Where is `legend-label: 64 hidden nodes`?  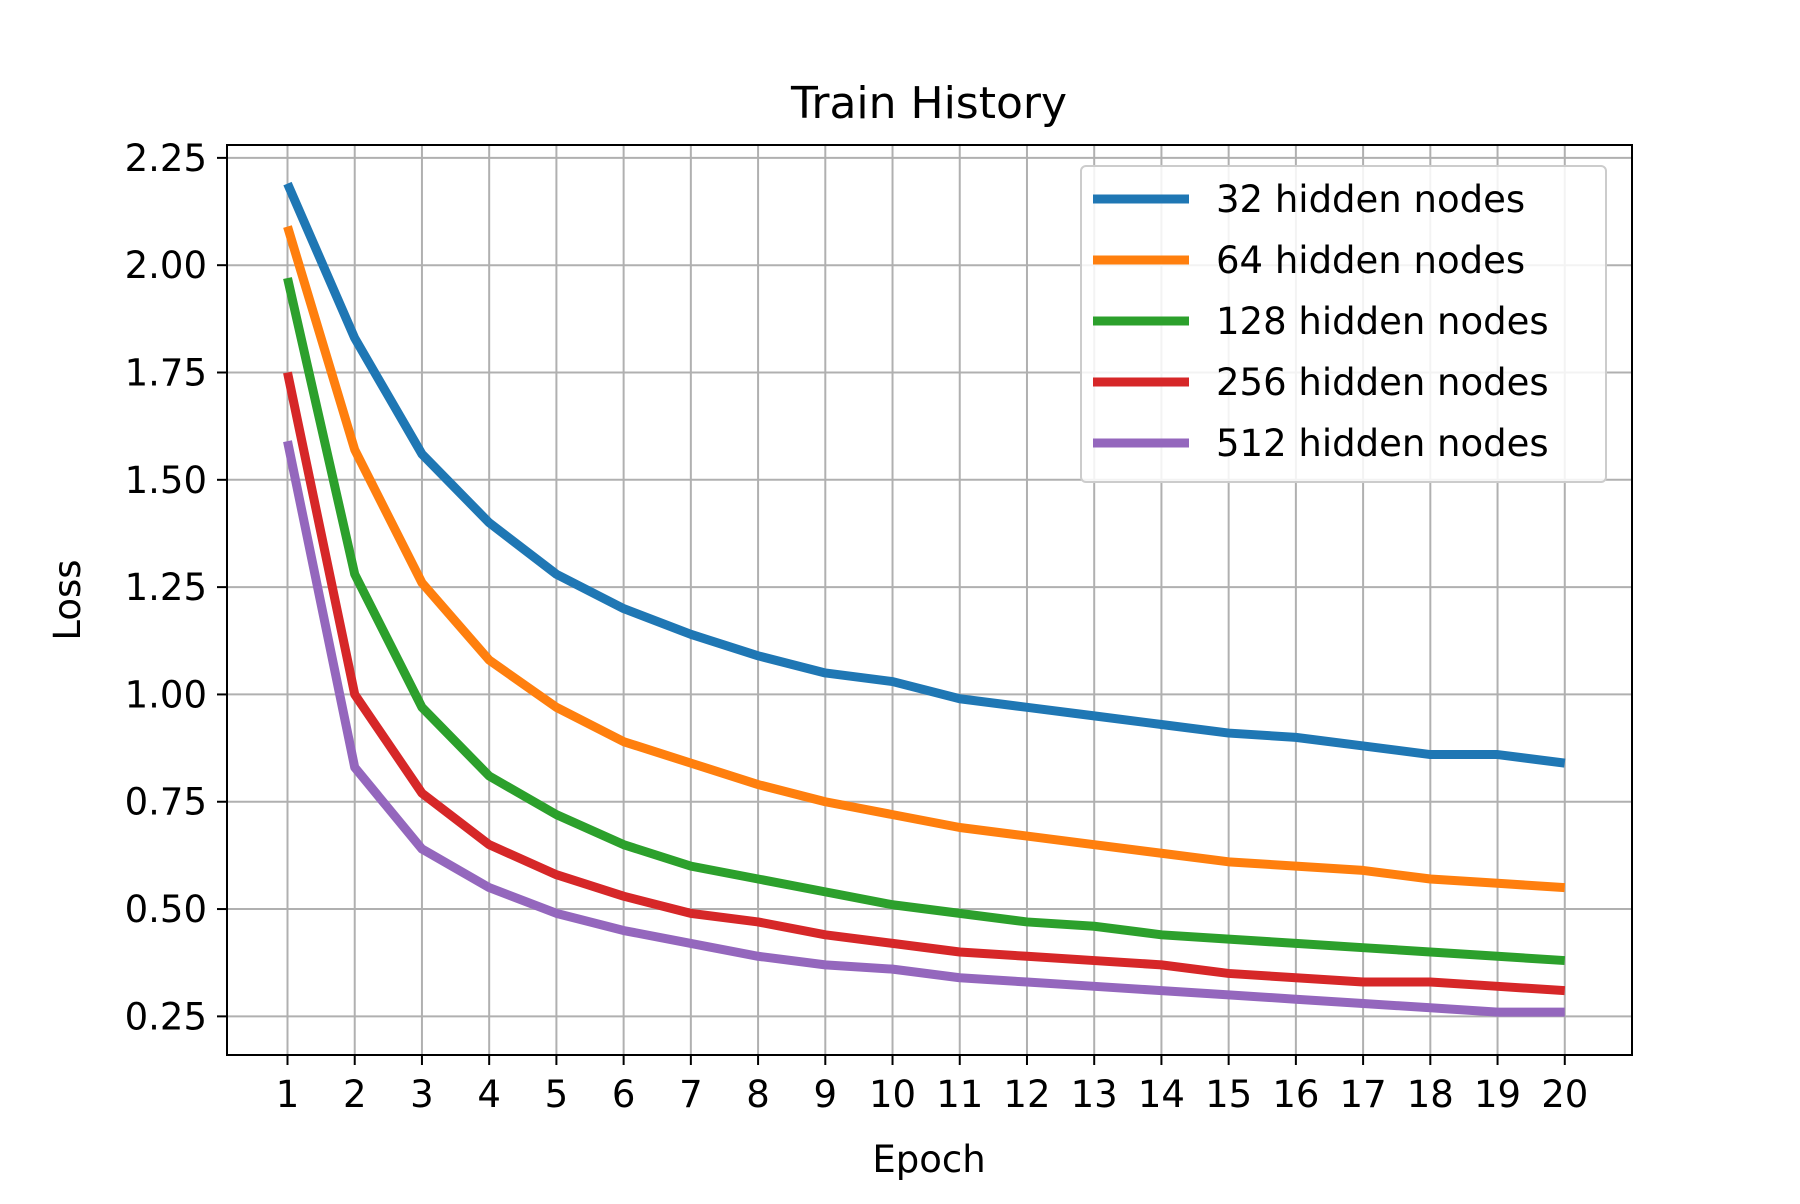
legend-label: 64 hidden nodes is located at coordinates (1370, 260).